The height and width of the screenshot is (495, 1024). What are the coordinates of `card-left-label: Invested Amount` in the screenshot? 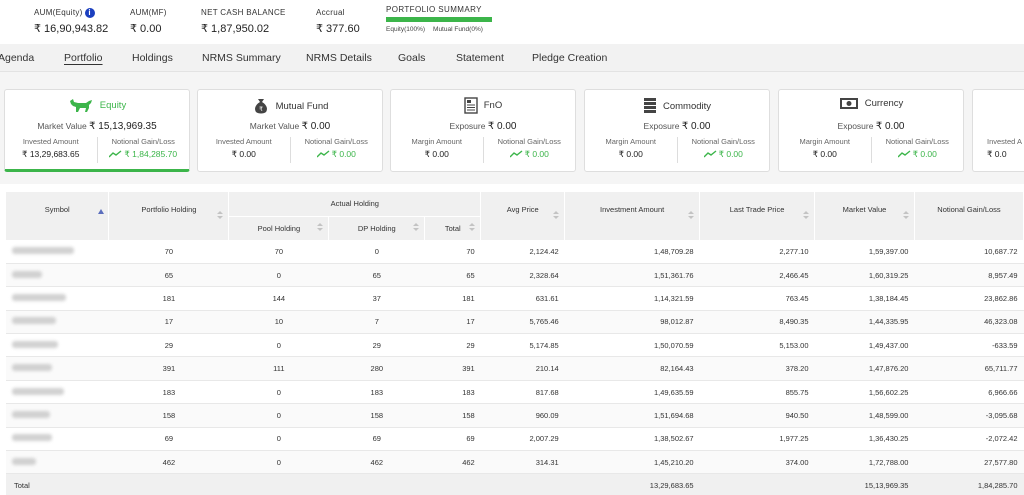 It's located at (243, 141).